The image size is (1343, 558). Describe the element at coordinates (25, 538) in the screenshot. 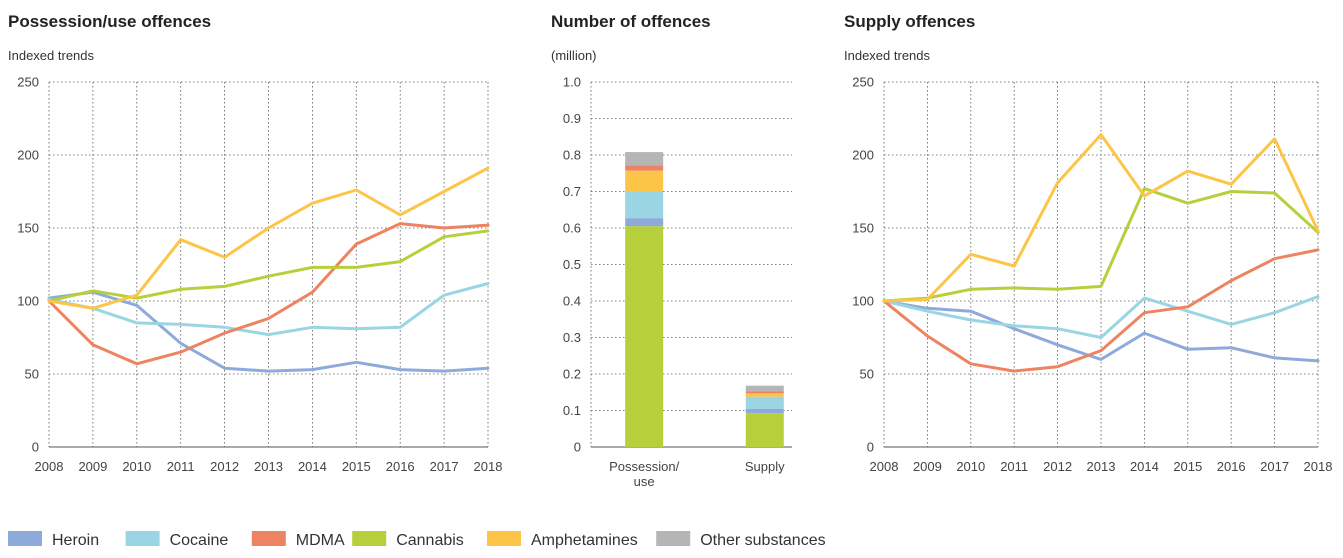

I see `legend-swatch-heroin` at that location.